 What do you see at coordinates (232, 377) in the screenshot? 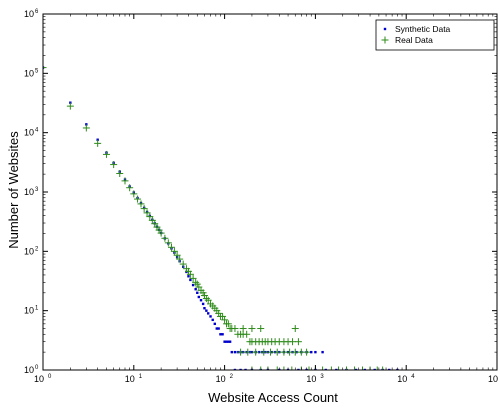
I see `x-tick-exponent: 2` at bounding box center [232, 377].